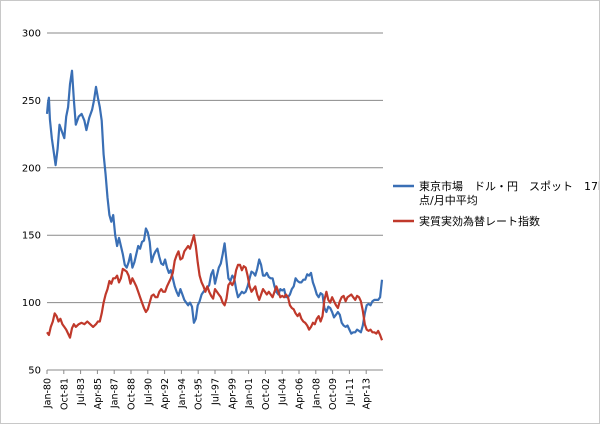  Describe the element at coordinates (182, 393) in the screenshot. I see `x-tick-label: Jan-94` at that location.